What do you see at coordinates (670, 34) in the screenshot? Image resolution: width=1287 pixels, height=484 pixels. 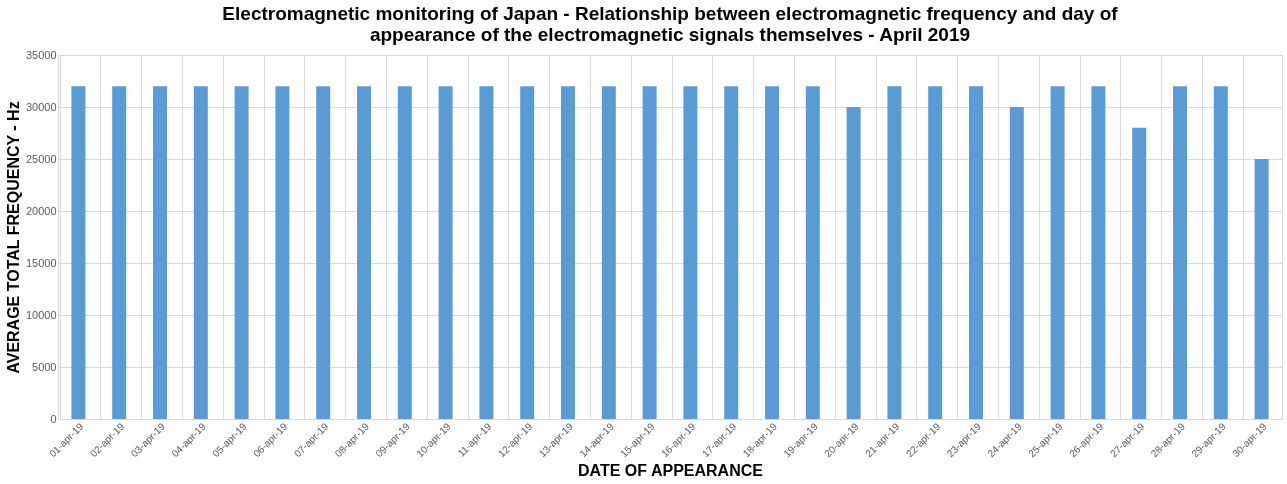 I see `text: appearance of the electromagnetic signals themselves - April 2019` at bounding box center [670, 34].